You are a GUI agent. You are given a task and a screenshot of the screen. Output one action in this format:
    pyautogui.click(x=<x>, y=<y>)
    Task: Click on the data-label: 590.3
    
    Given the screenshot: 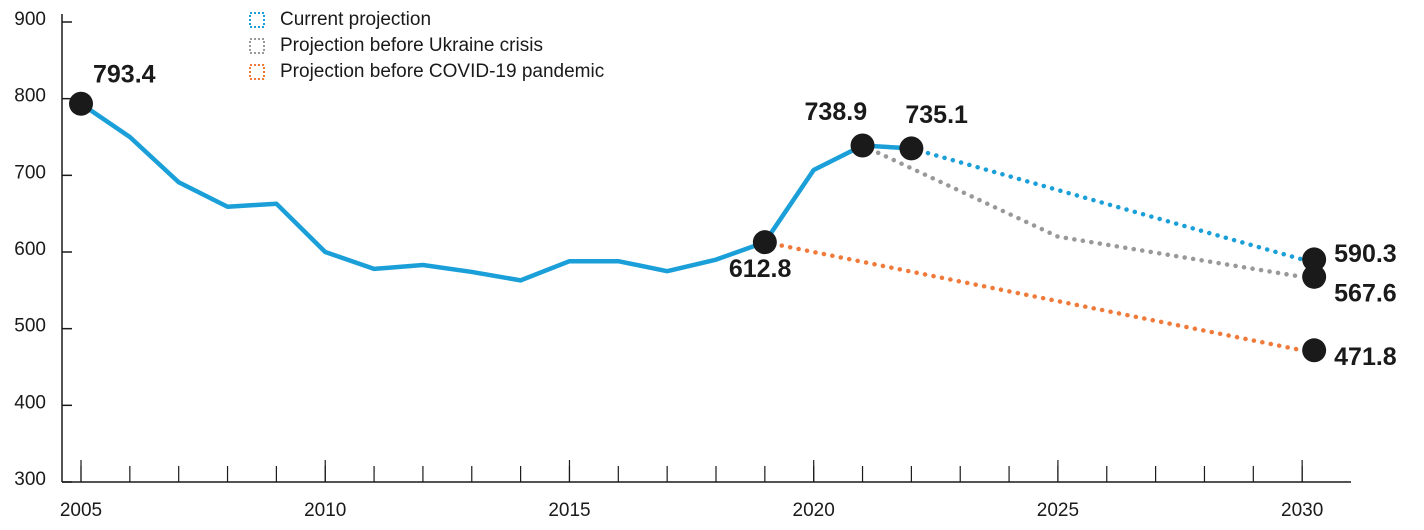 What is the action you would take?
    pyautogui.click(x=1365, y=254)
    